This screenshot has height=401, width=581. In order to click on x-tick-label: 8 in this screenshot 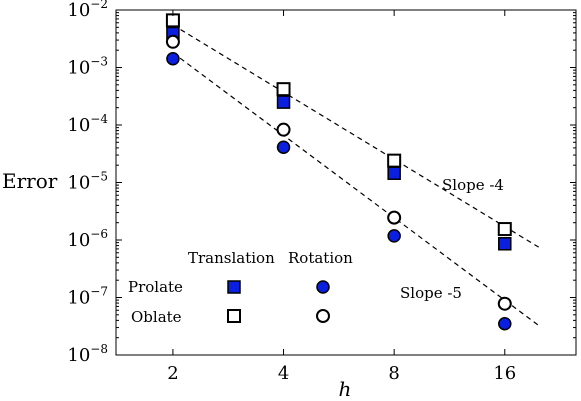, I will do `click(393, 373)`.